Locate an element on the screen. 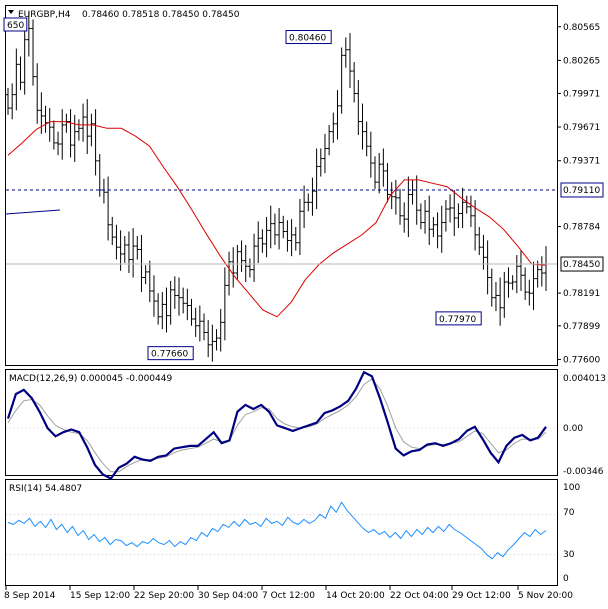 The width and height of the screenshot is (608, 609). price-annotation-label: 0.77970 is located at coordinates (457, 320).